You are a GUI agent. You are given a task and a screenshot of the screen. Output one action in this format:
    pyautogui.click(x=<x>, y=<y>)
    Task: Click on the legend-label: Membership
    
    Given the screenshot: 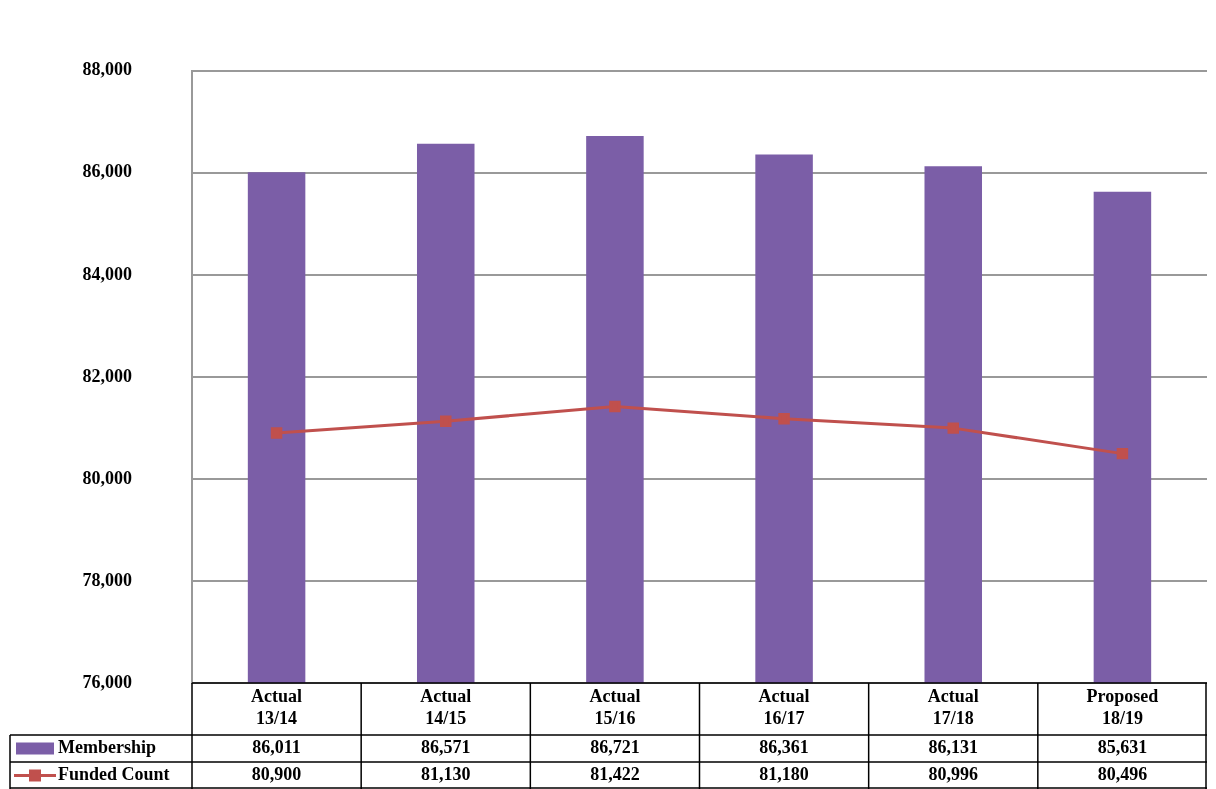 What is the action you would take?
    pyautogui.click(x=107, y=747)
    